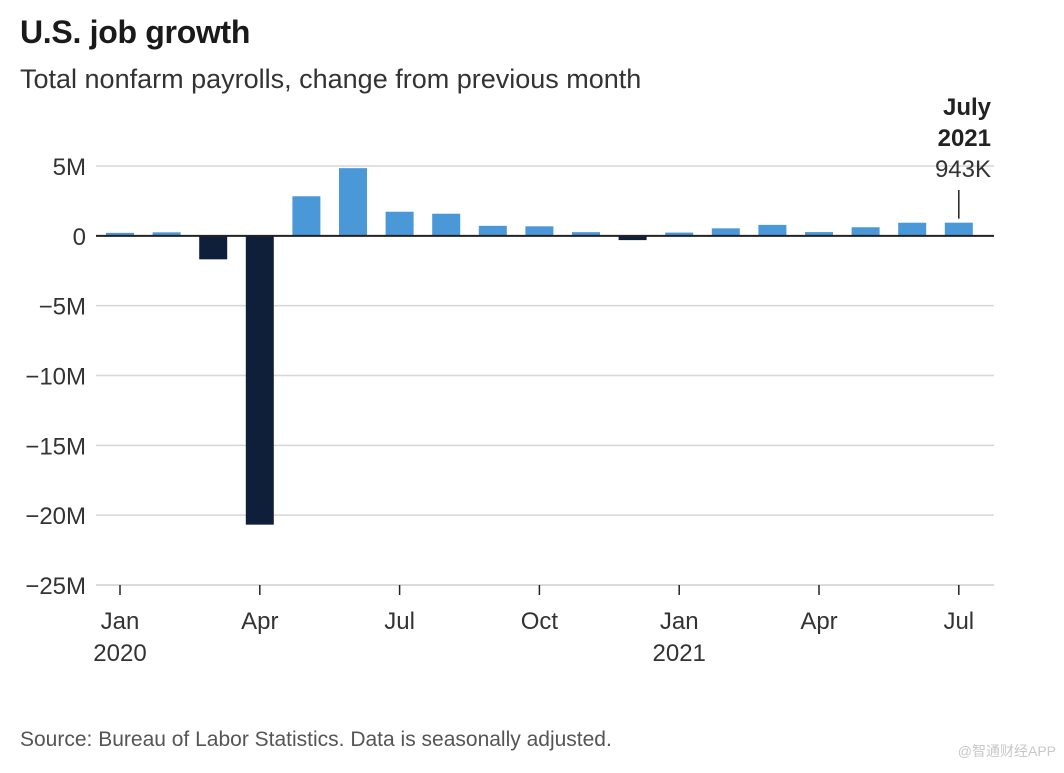  What do you see at coordinates (353, 202) in the screenshot?
I see `bar-jun-2020` at bounding box center [353, 202].